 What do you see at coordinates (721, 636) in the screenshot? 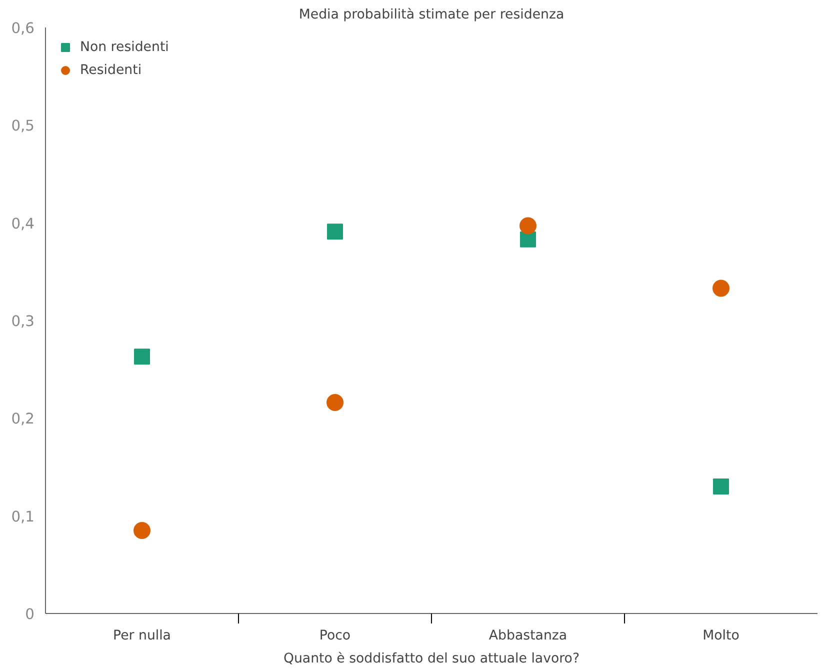
I see `x-tick-label: Molto` at bounding box center [721, 636].